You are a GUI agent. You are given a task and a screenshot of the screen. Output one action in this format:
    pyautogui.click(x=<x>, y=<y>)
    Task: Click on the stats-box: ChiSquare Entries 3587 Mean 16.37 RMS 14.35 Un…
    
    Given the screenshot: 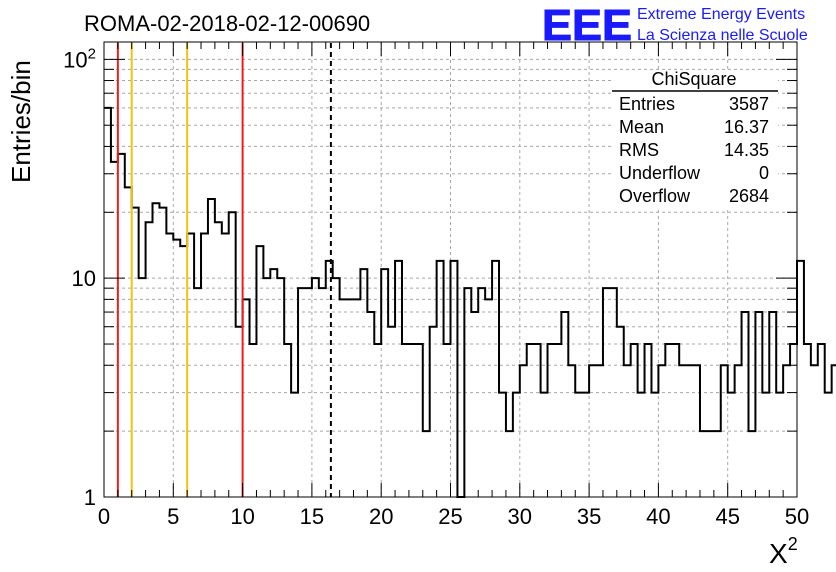 What is the action you would take?
    pyautogui.click(x=695, y=139)
    